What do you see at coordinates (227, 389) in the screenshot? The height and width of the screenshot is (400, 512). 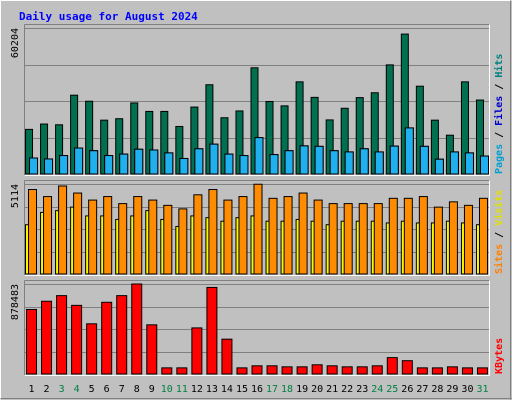 I see `x-tick-label-day-14: 14` at bounding box center [227, 389].